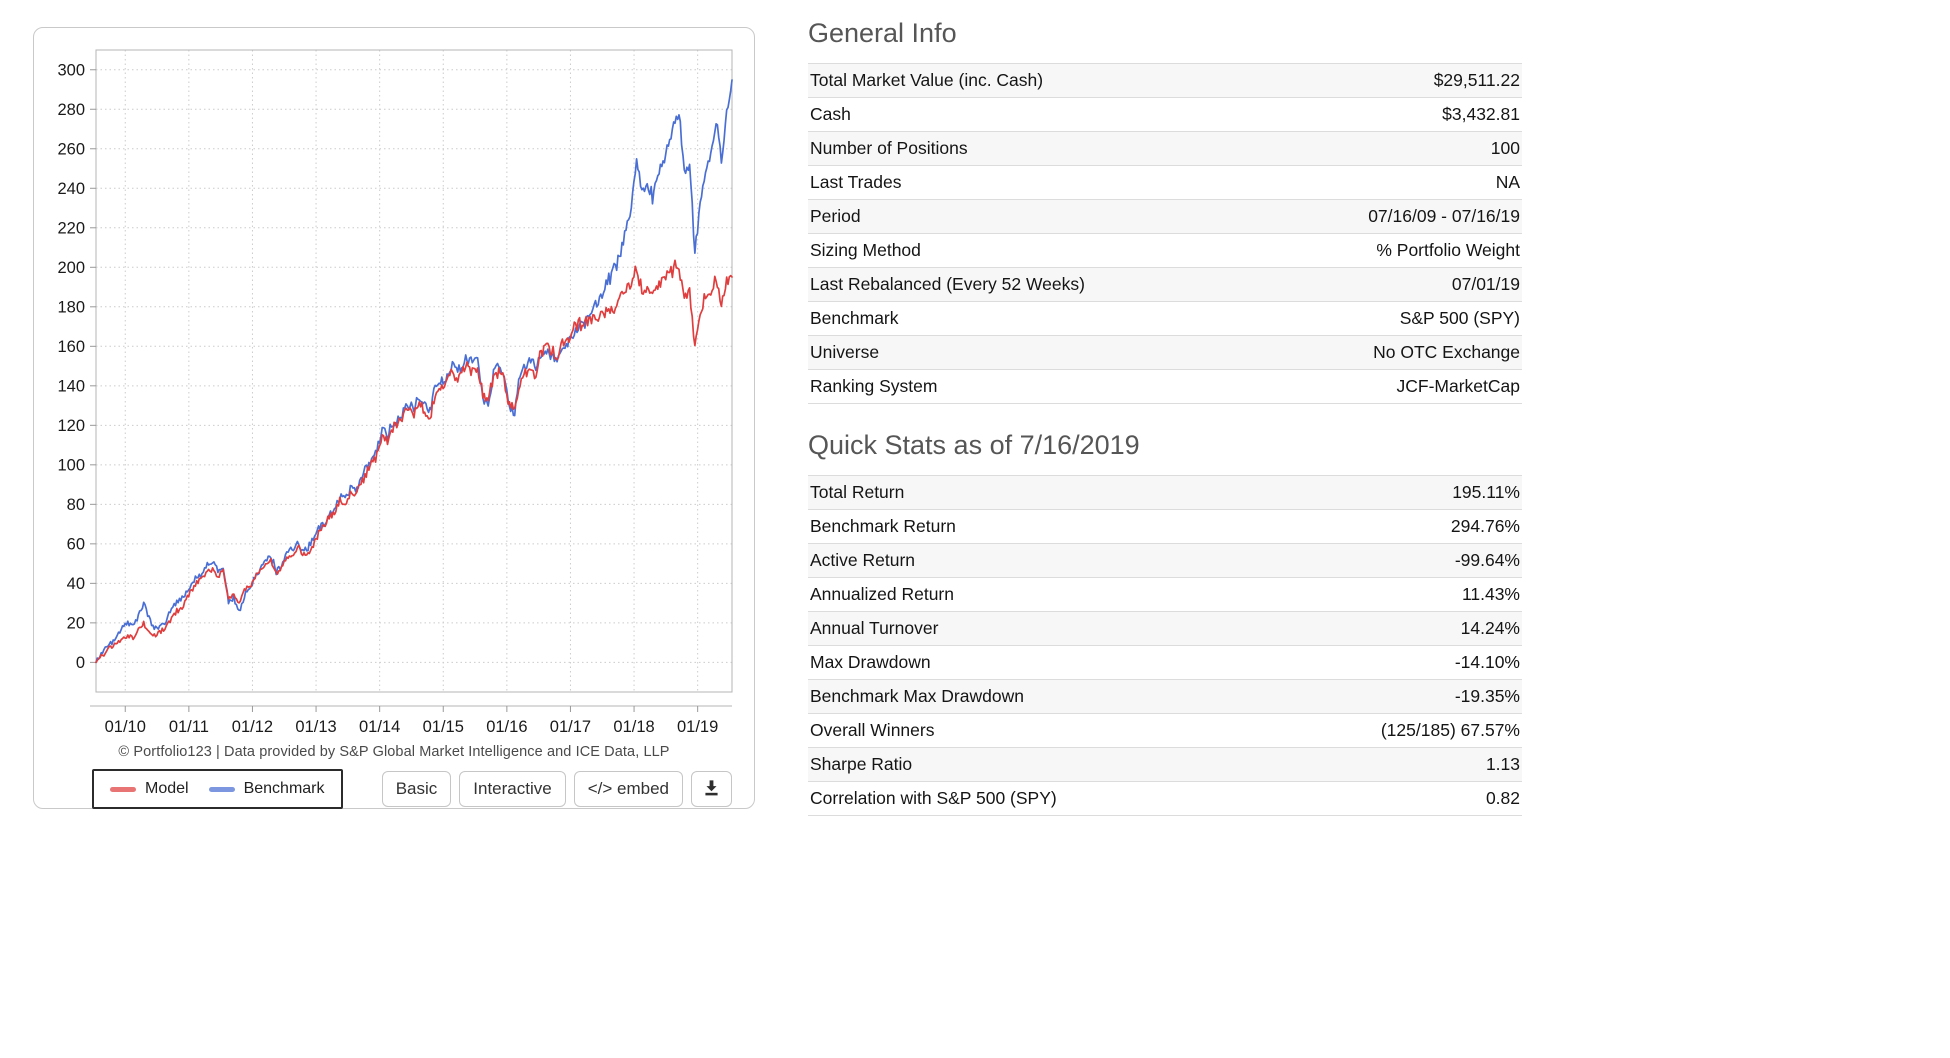 The width and height of the screenshot is (1950, 1058). I want to click on svg-text: 01/14, so click(379, 727).